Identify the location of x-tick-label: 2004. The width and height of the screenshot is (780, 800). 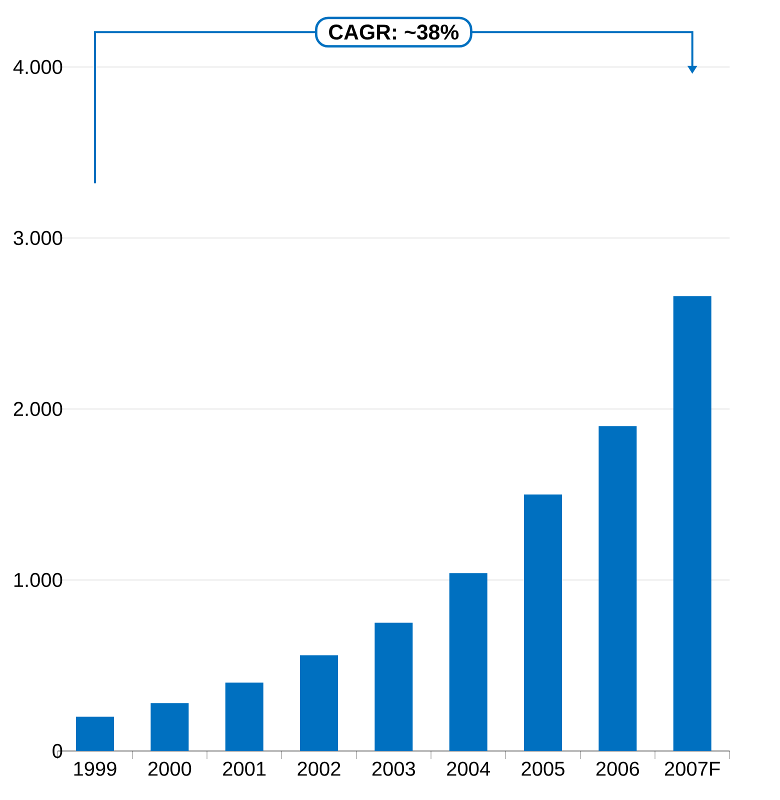
(468, 769).